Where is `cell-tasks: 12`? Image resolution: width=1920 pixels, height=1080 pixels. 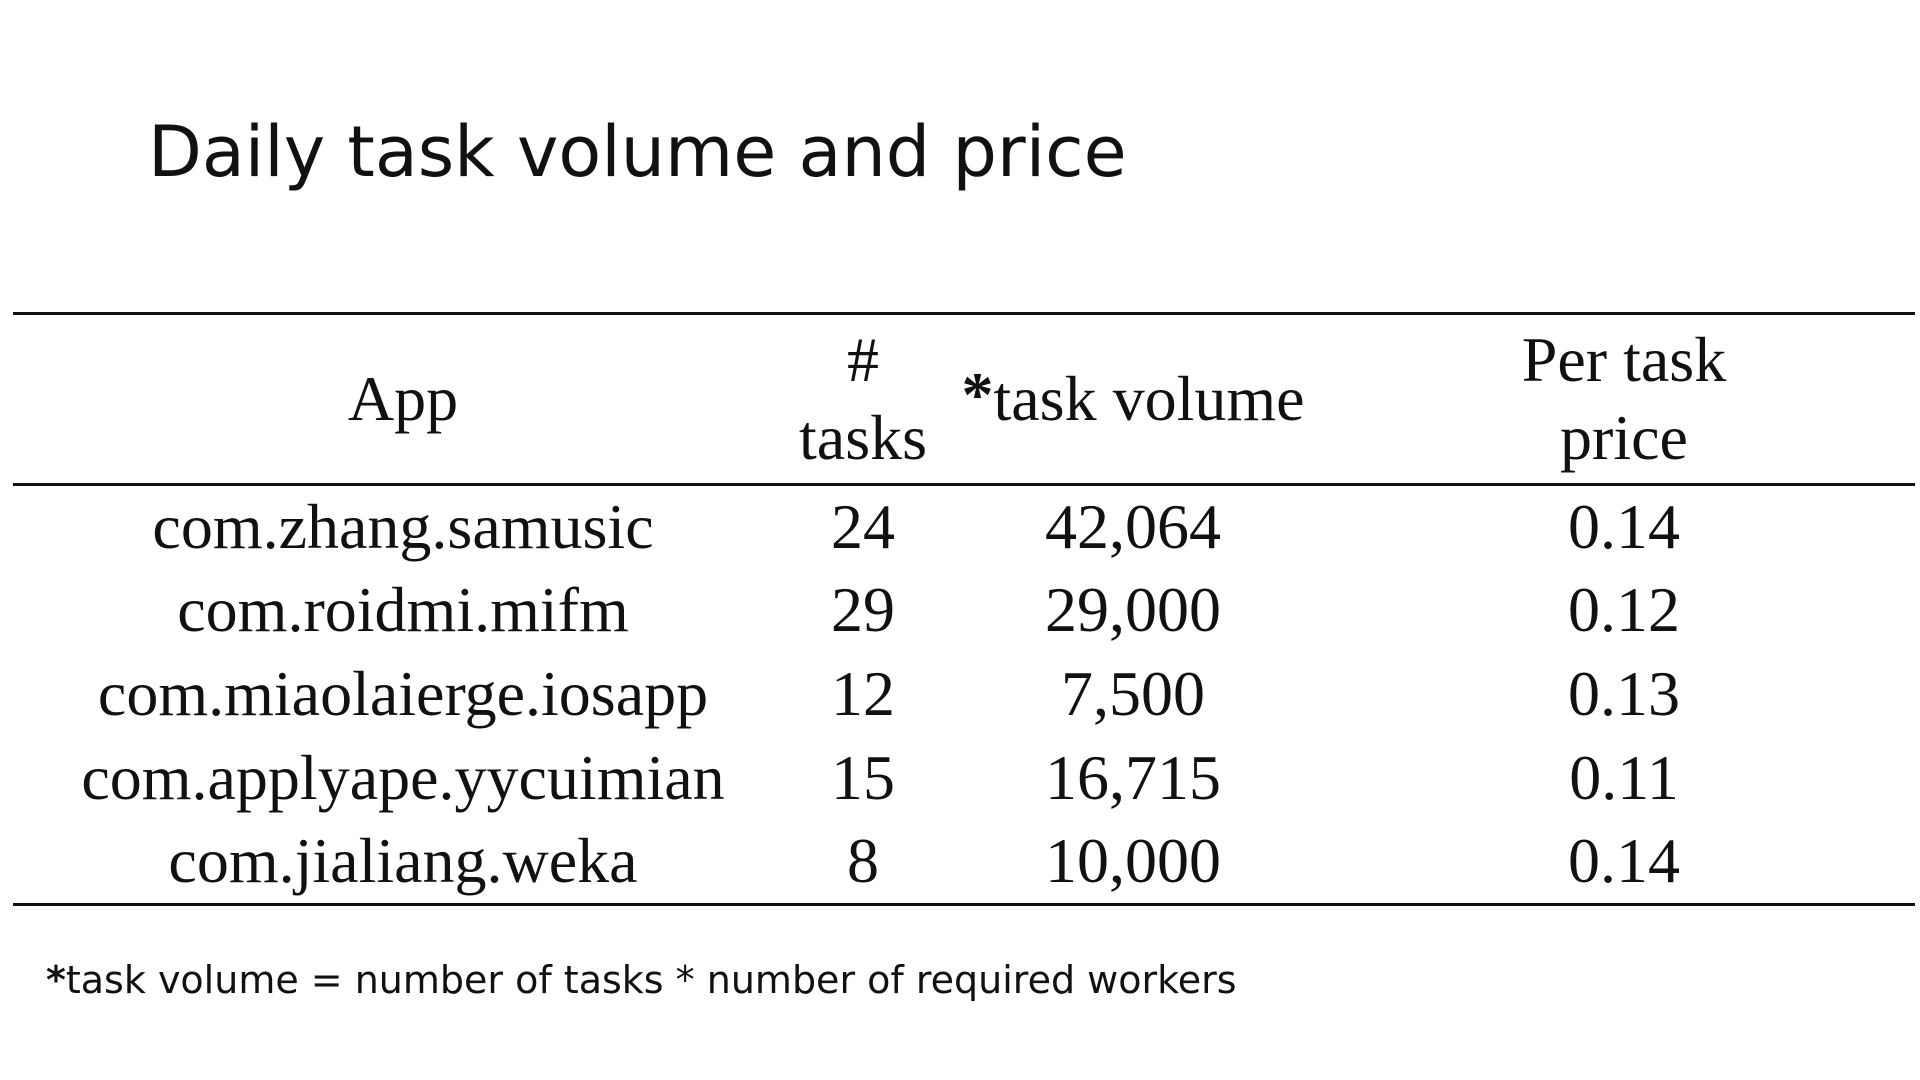
cell-tasks: 12 is located at coordinates (863, 694).